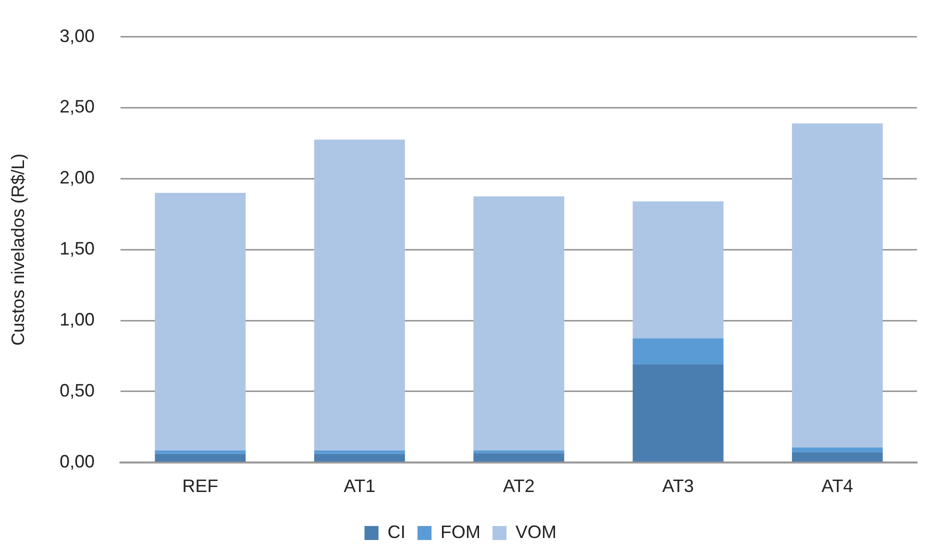 This screenshot has height=552, width=935. What do you see at coordinates (77, 461) in the screenshot?
I see `y-tick-label: 0,00` at bounding box center [77, 461].